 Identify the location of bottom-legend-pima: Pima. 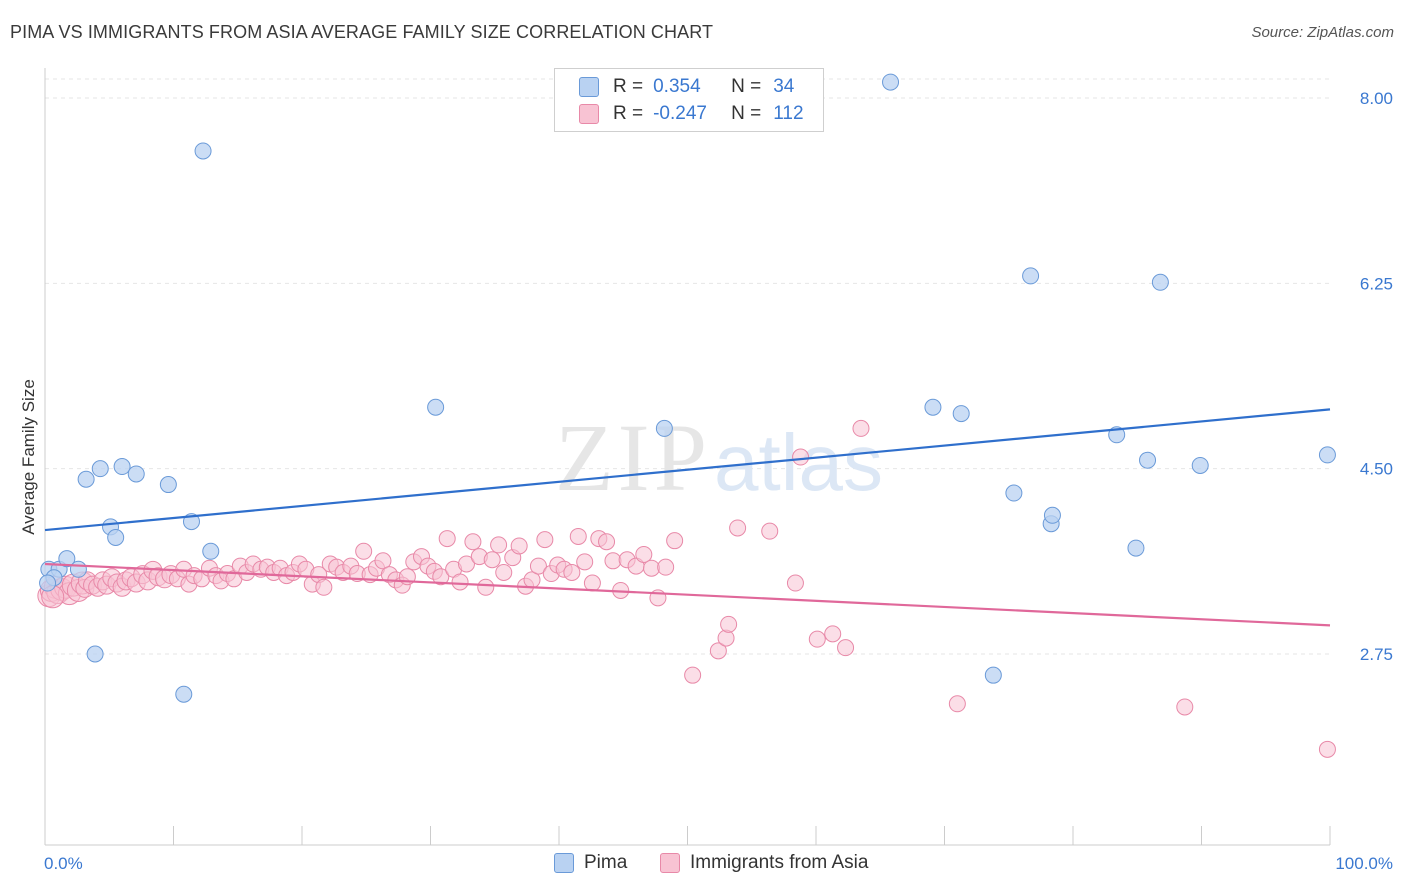
(590, 863).